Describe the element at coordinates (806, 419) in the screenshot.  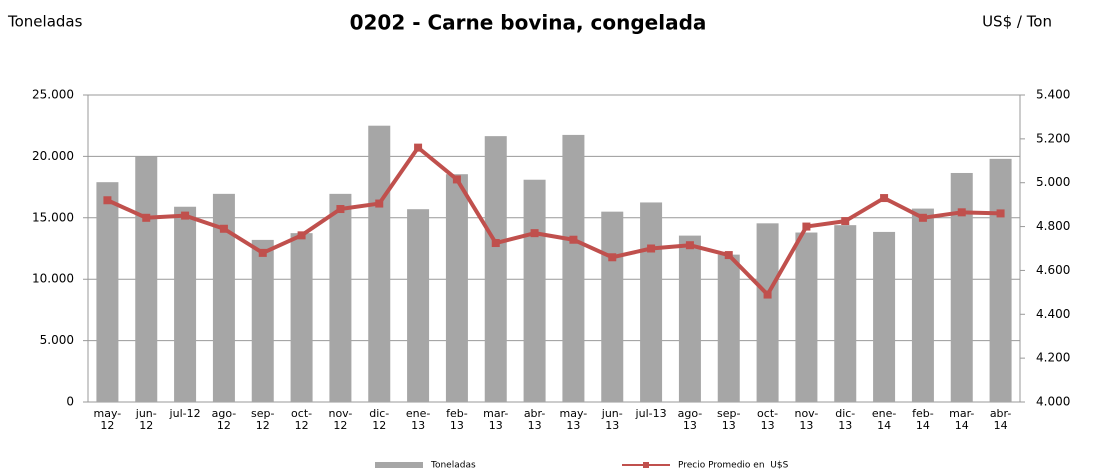
I see `x-tick-label: nov-13` at that location.